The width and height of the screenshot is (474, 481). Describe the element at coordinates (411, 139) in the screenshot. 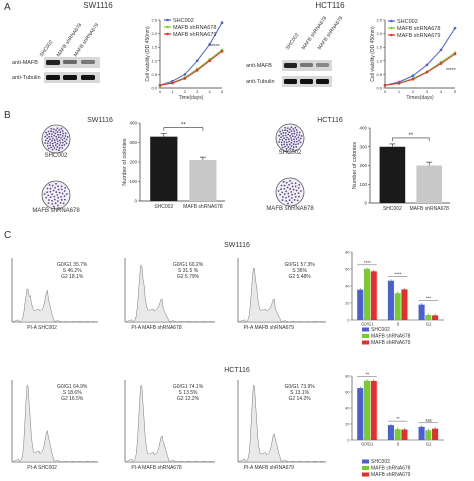

I see `significance-bracket` at that location.